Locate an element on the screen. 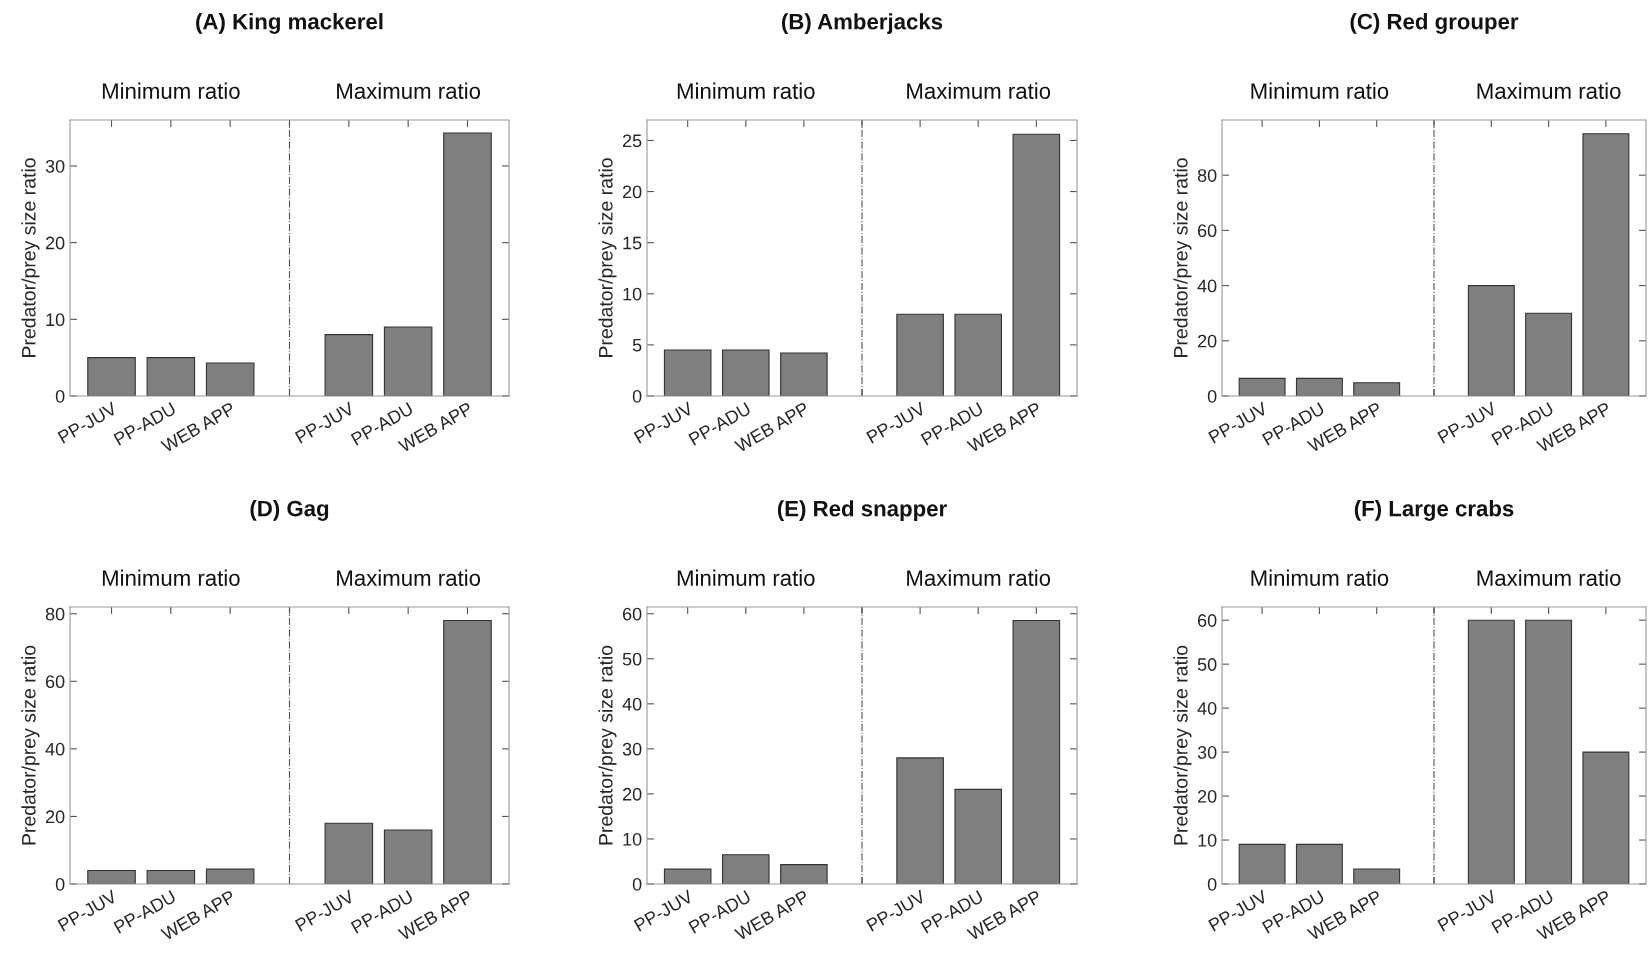  y-tick-label: 15 is located at coordinates (632, 243).